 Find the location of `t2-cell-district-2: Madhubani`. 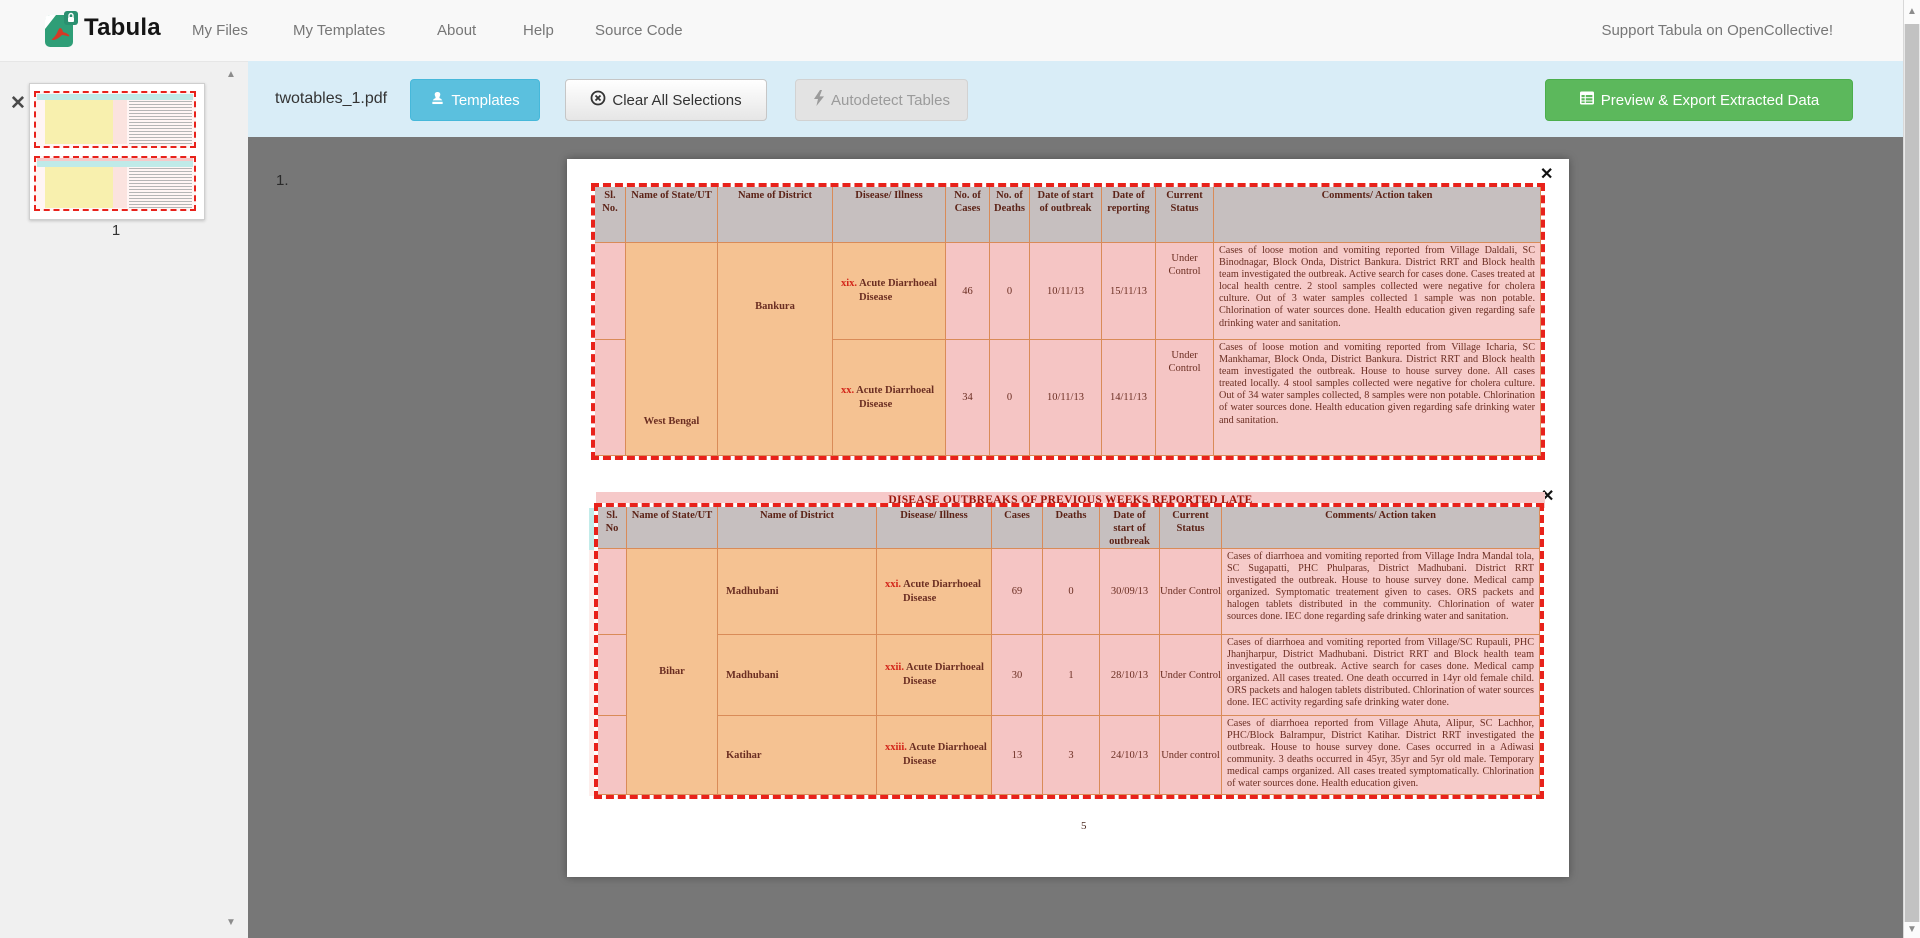

t2-cell-district-2: Madhubani is located at coordinates (797, 675).